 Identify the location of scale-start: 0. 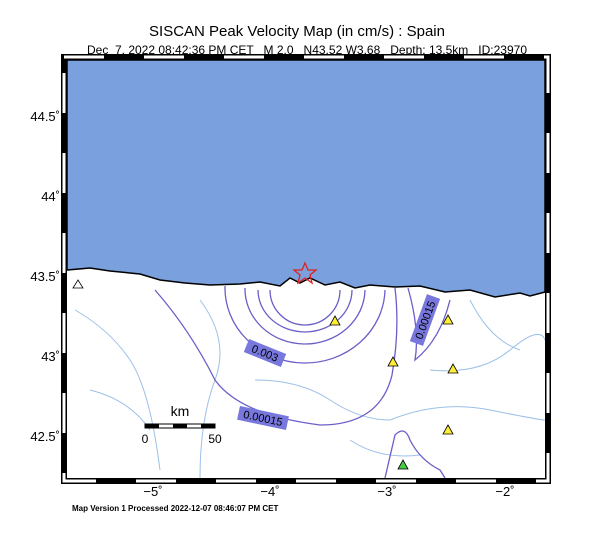
(145, 439).